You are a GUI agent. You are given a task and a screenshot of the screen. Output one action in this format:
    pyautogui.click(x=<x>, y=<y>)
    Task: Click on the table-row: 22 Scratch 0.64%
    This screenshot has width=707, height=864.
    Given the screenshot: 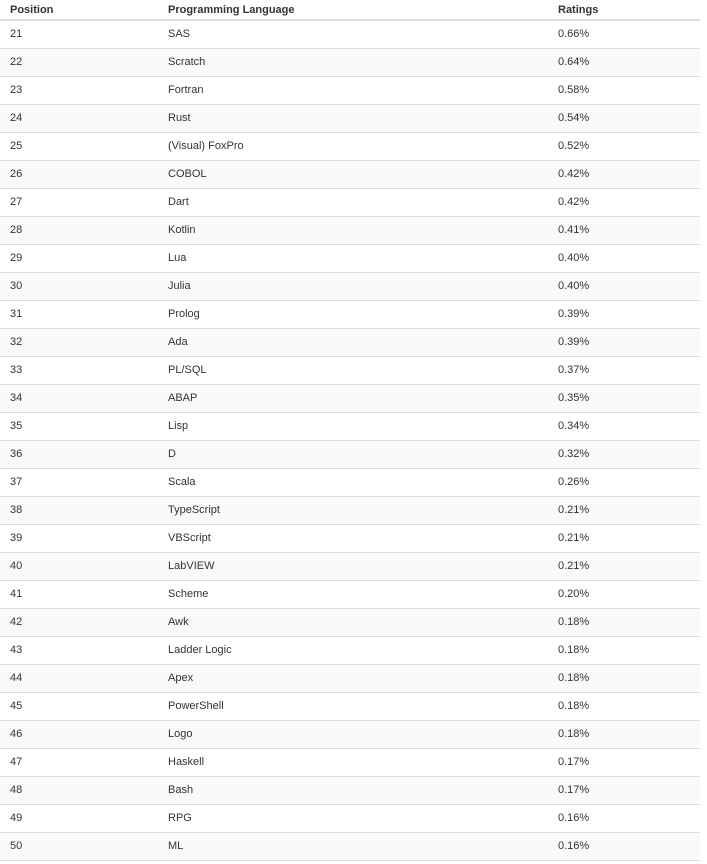 What is the action you would take?
    pyautogui.click(x=350, y=62)
    